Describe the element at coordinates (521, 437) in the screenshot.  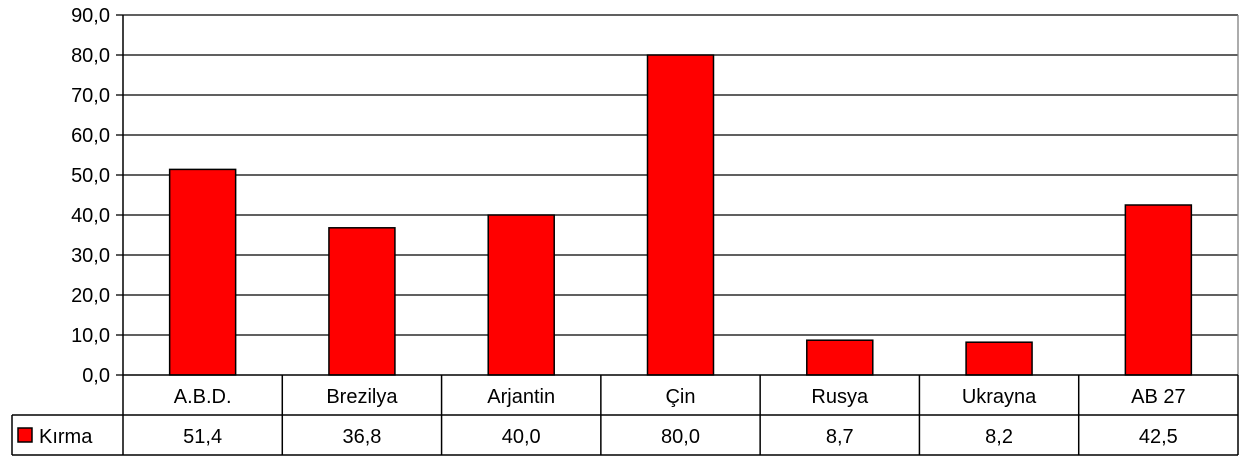
I see `data-label: 40,0` at that location.